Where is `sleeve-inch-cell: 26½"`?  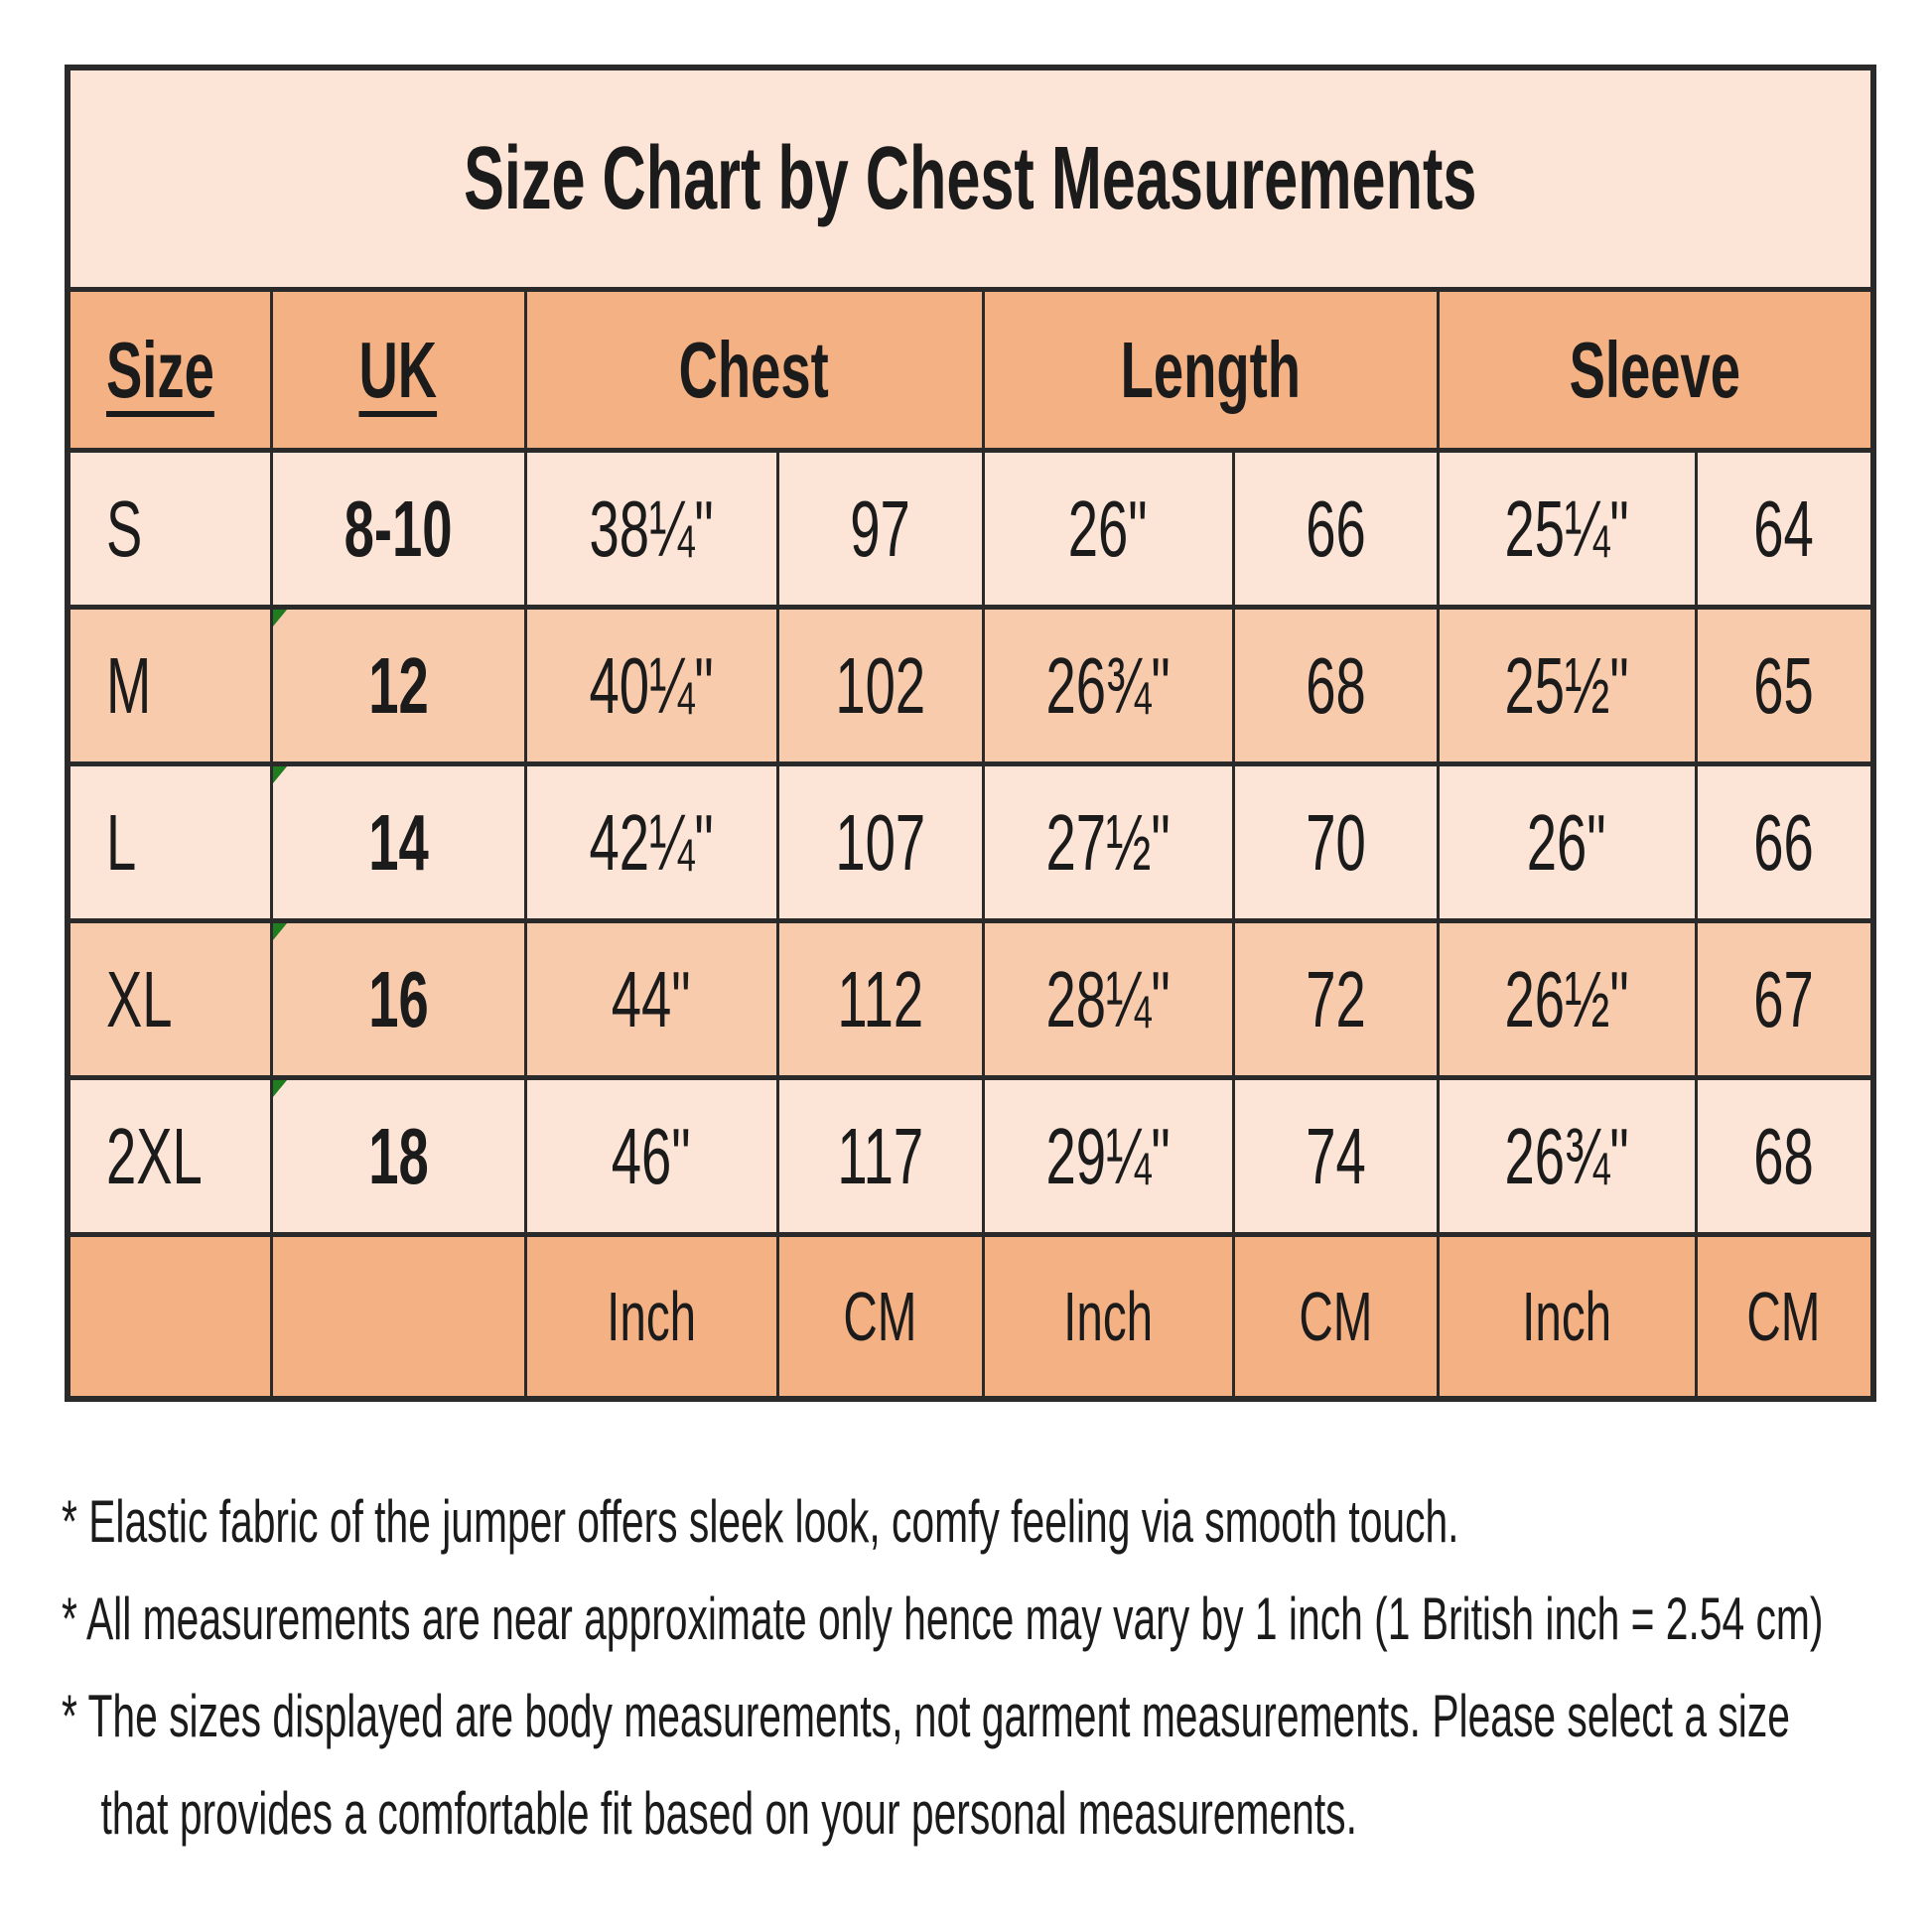 sleeve-inch-cell: 26½" is located at coordinates (1567, 999).